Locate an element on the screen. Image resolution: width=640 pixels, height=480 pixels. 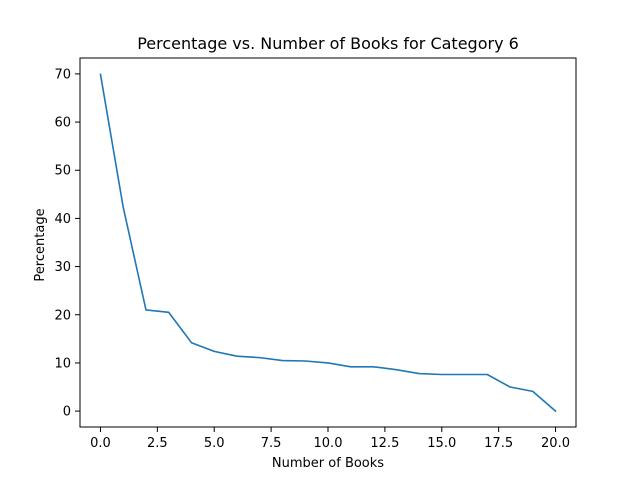
y-axis-label: Percentage is located at coordinates (40, 244).